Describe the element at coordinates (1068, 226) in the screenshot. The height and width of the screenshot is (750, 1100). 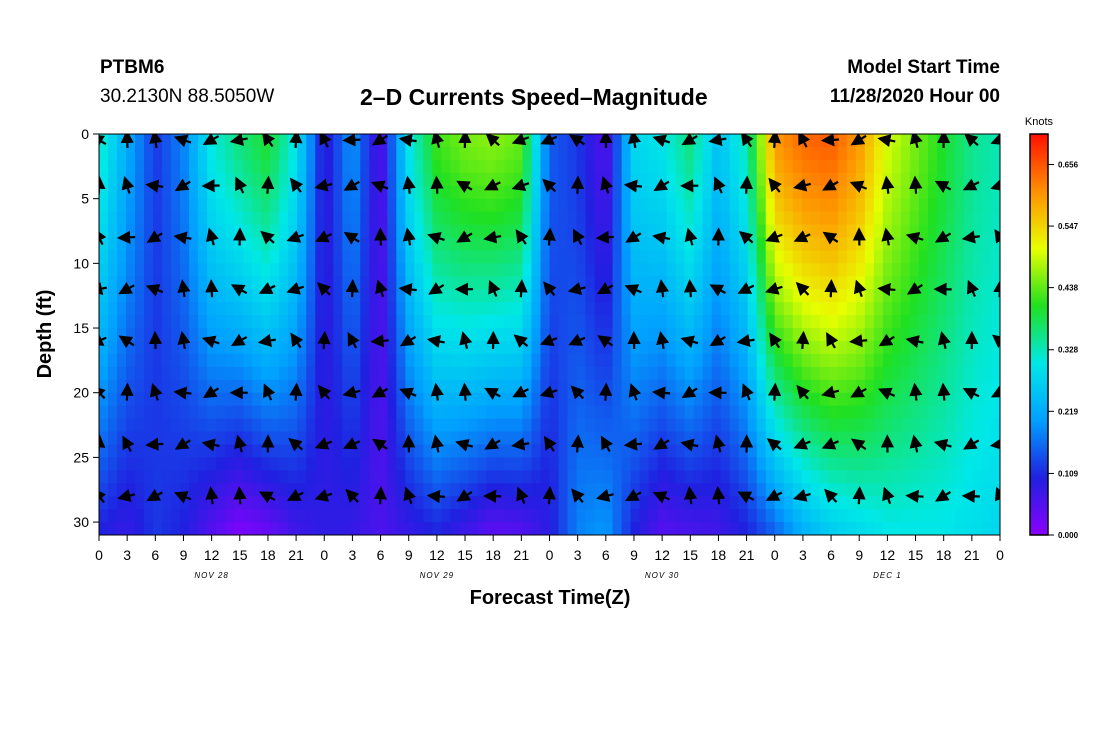
I see `colorbar-tick-label: 0.547` at that location.